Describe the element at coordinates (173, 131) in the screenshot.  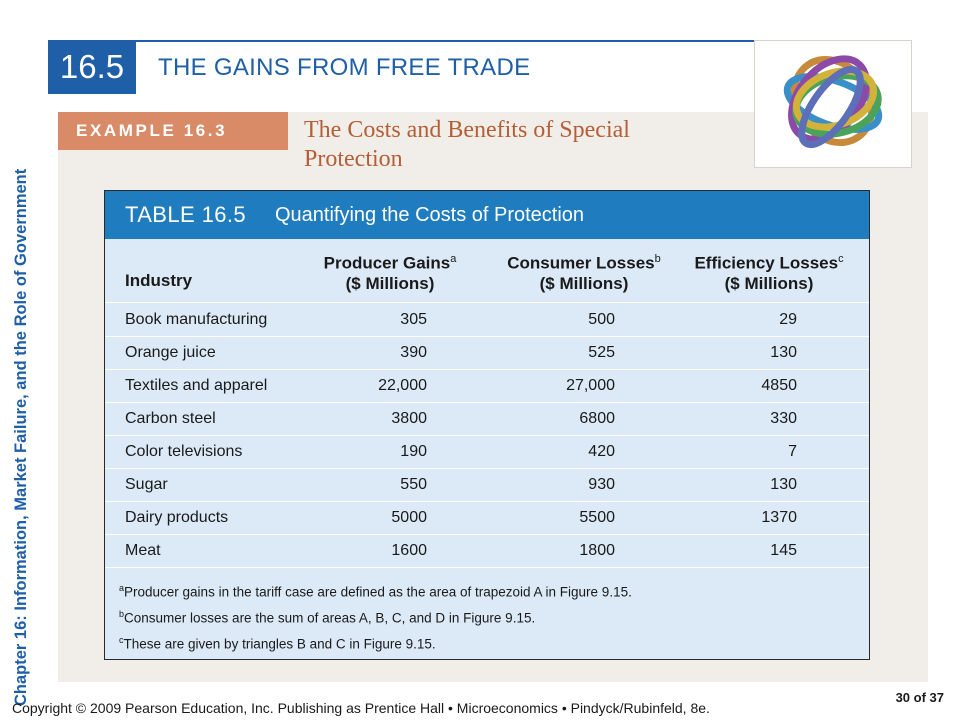
I see `example-label: EXAMPLE 16.3` at that location.